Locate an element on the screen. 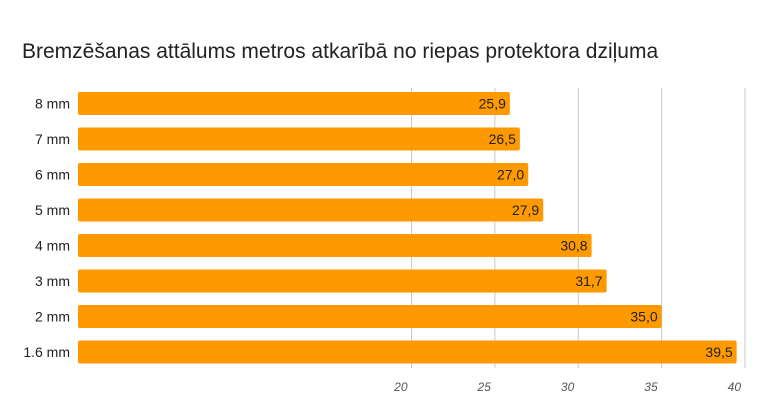 This screenshot has height=416, width=768. category-label: 3 mm is located at coordinates (52, 281).